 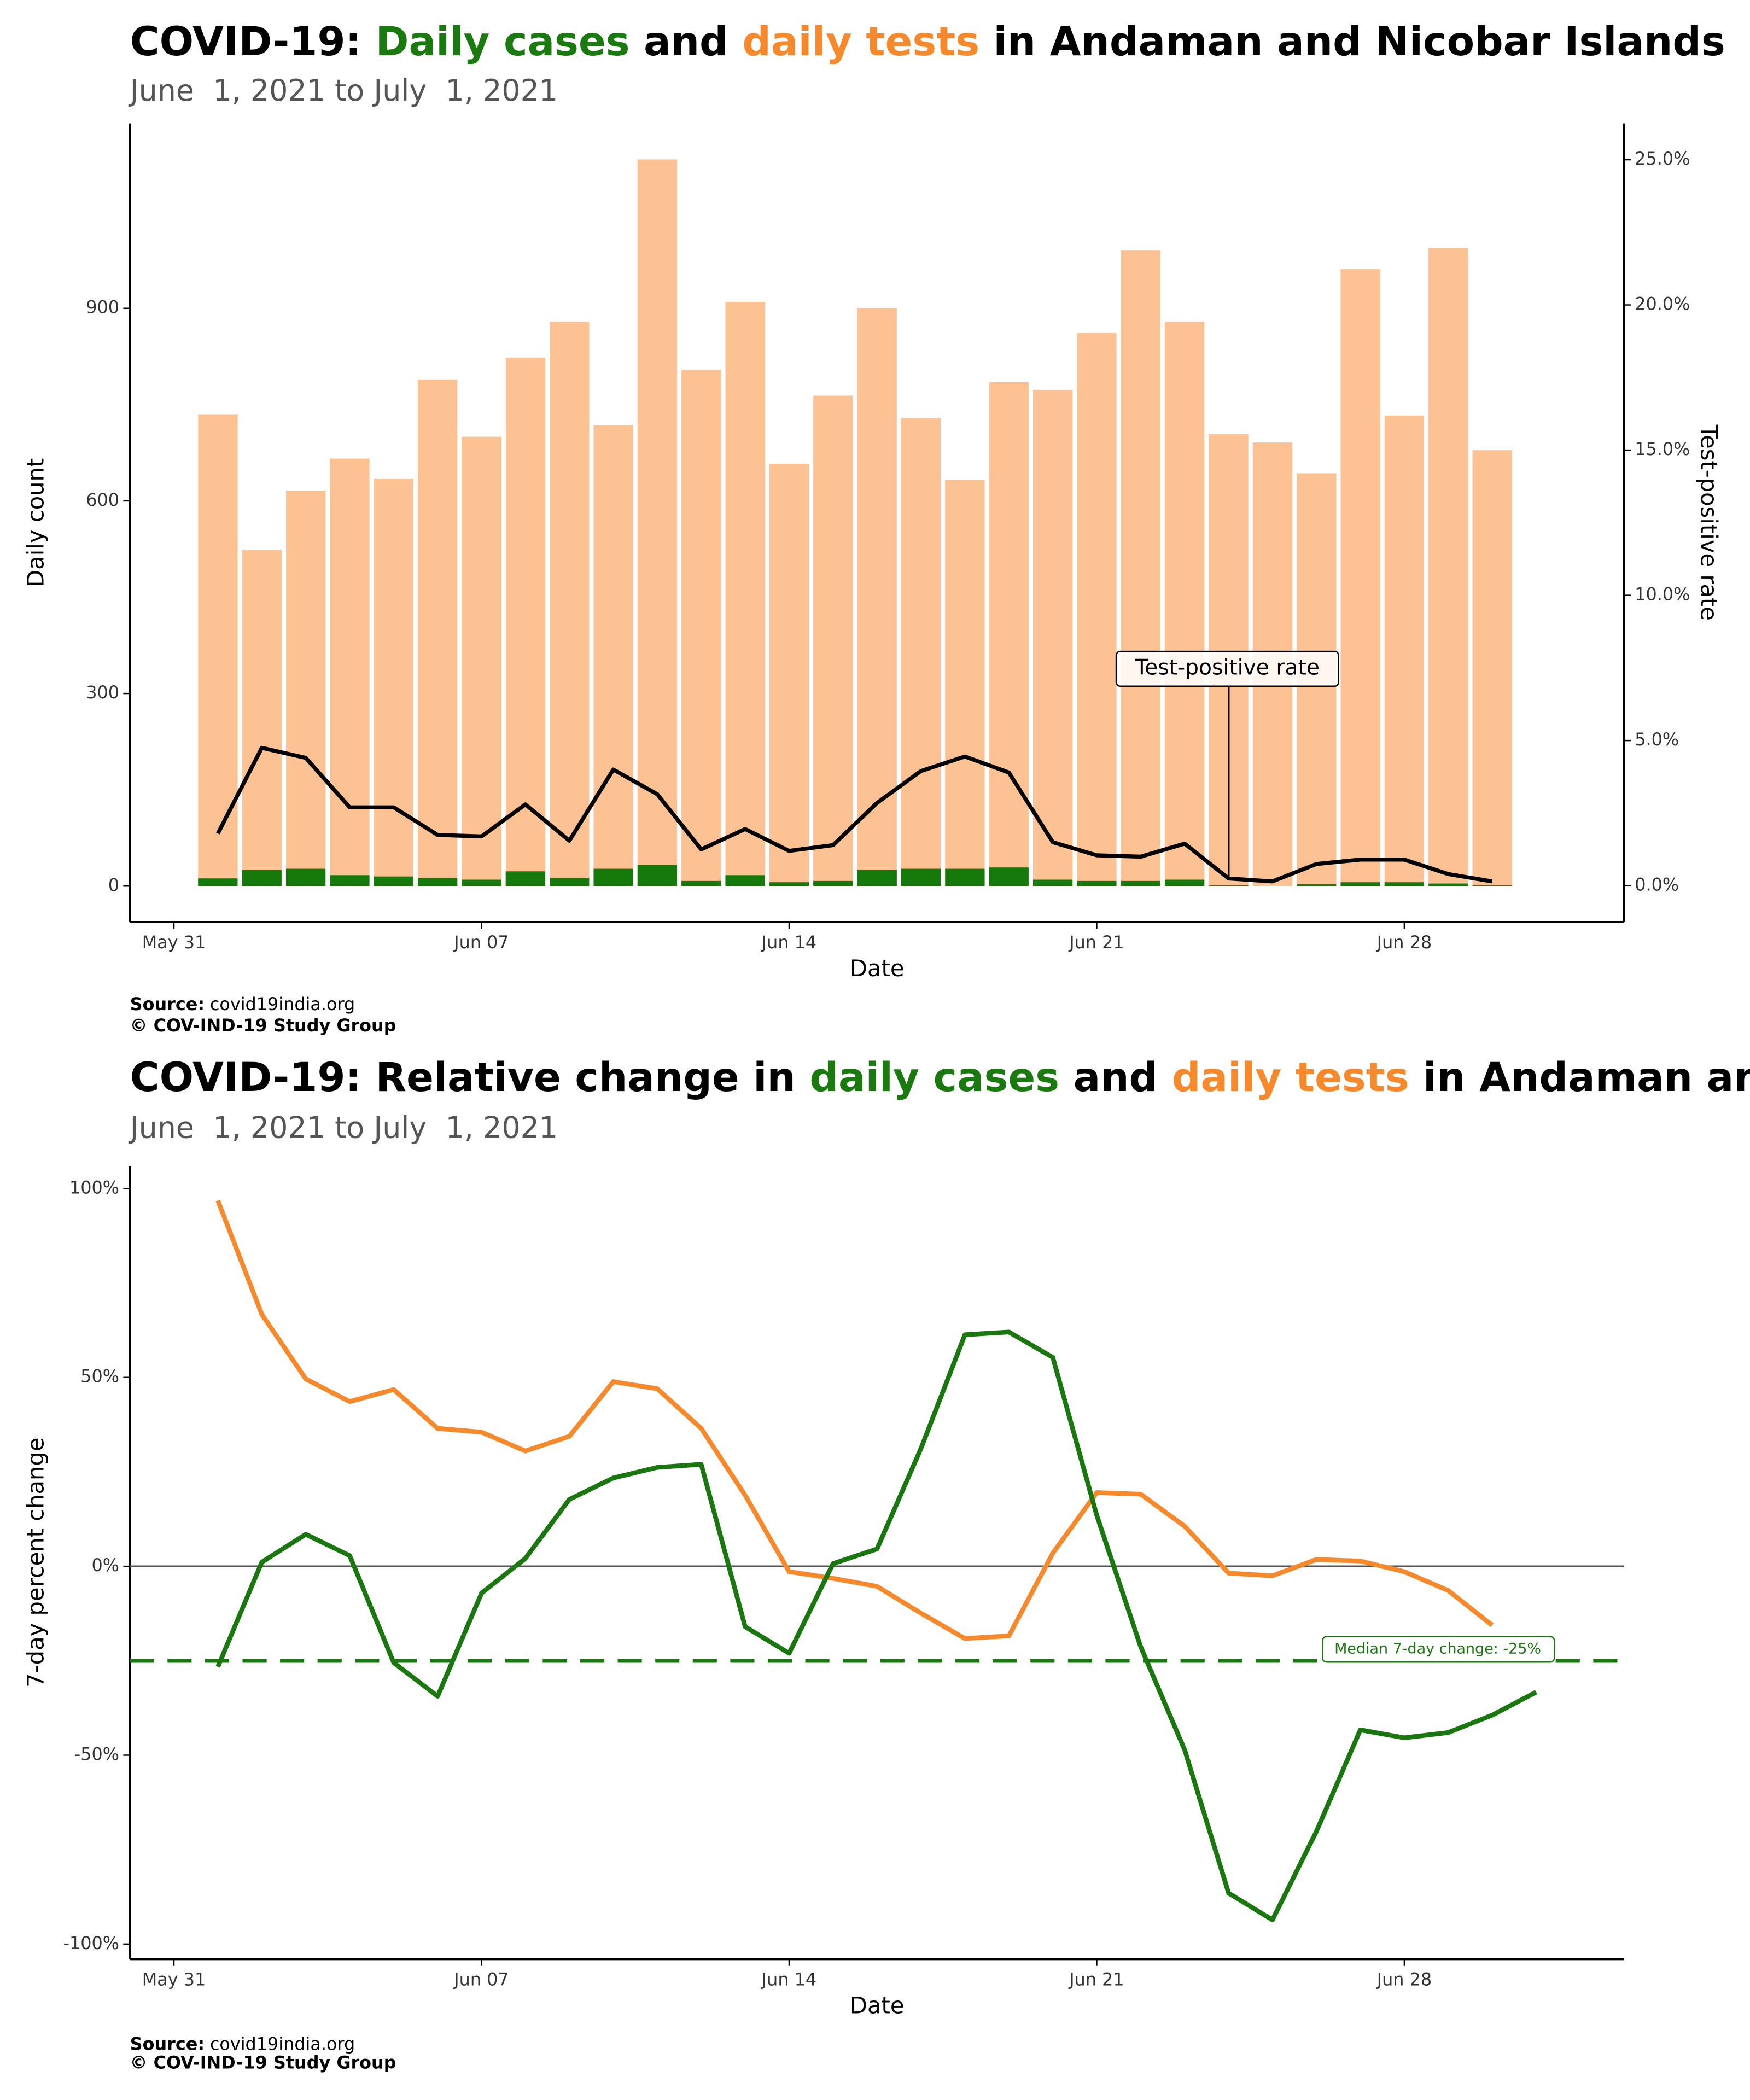 I want to click on y2-tick-label: 25.0%, so click(x=1662, y=158).